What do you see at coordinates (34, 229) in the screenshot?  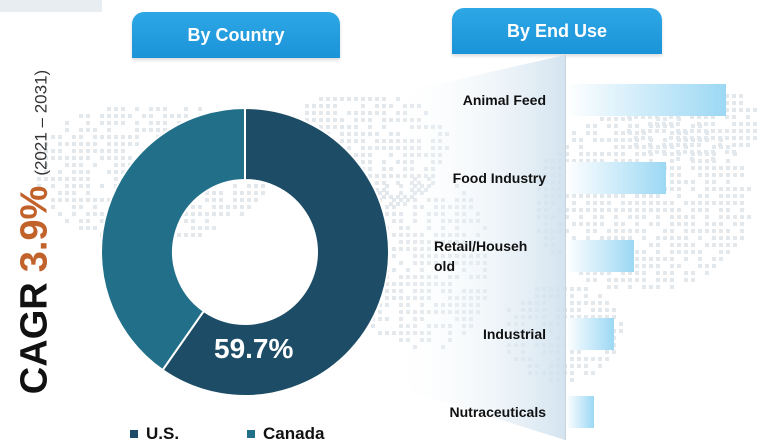 I see `cagr-value: 3.9%` at bounding box center [34, 229].